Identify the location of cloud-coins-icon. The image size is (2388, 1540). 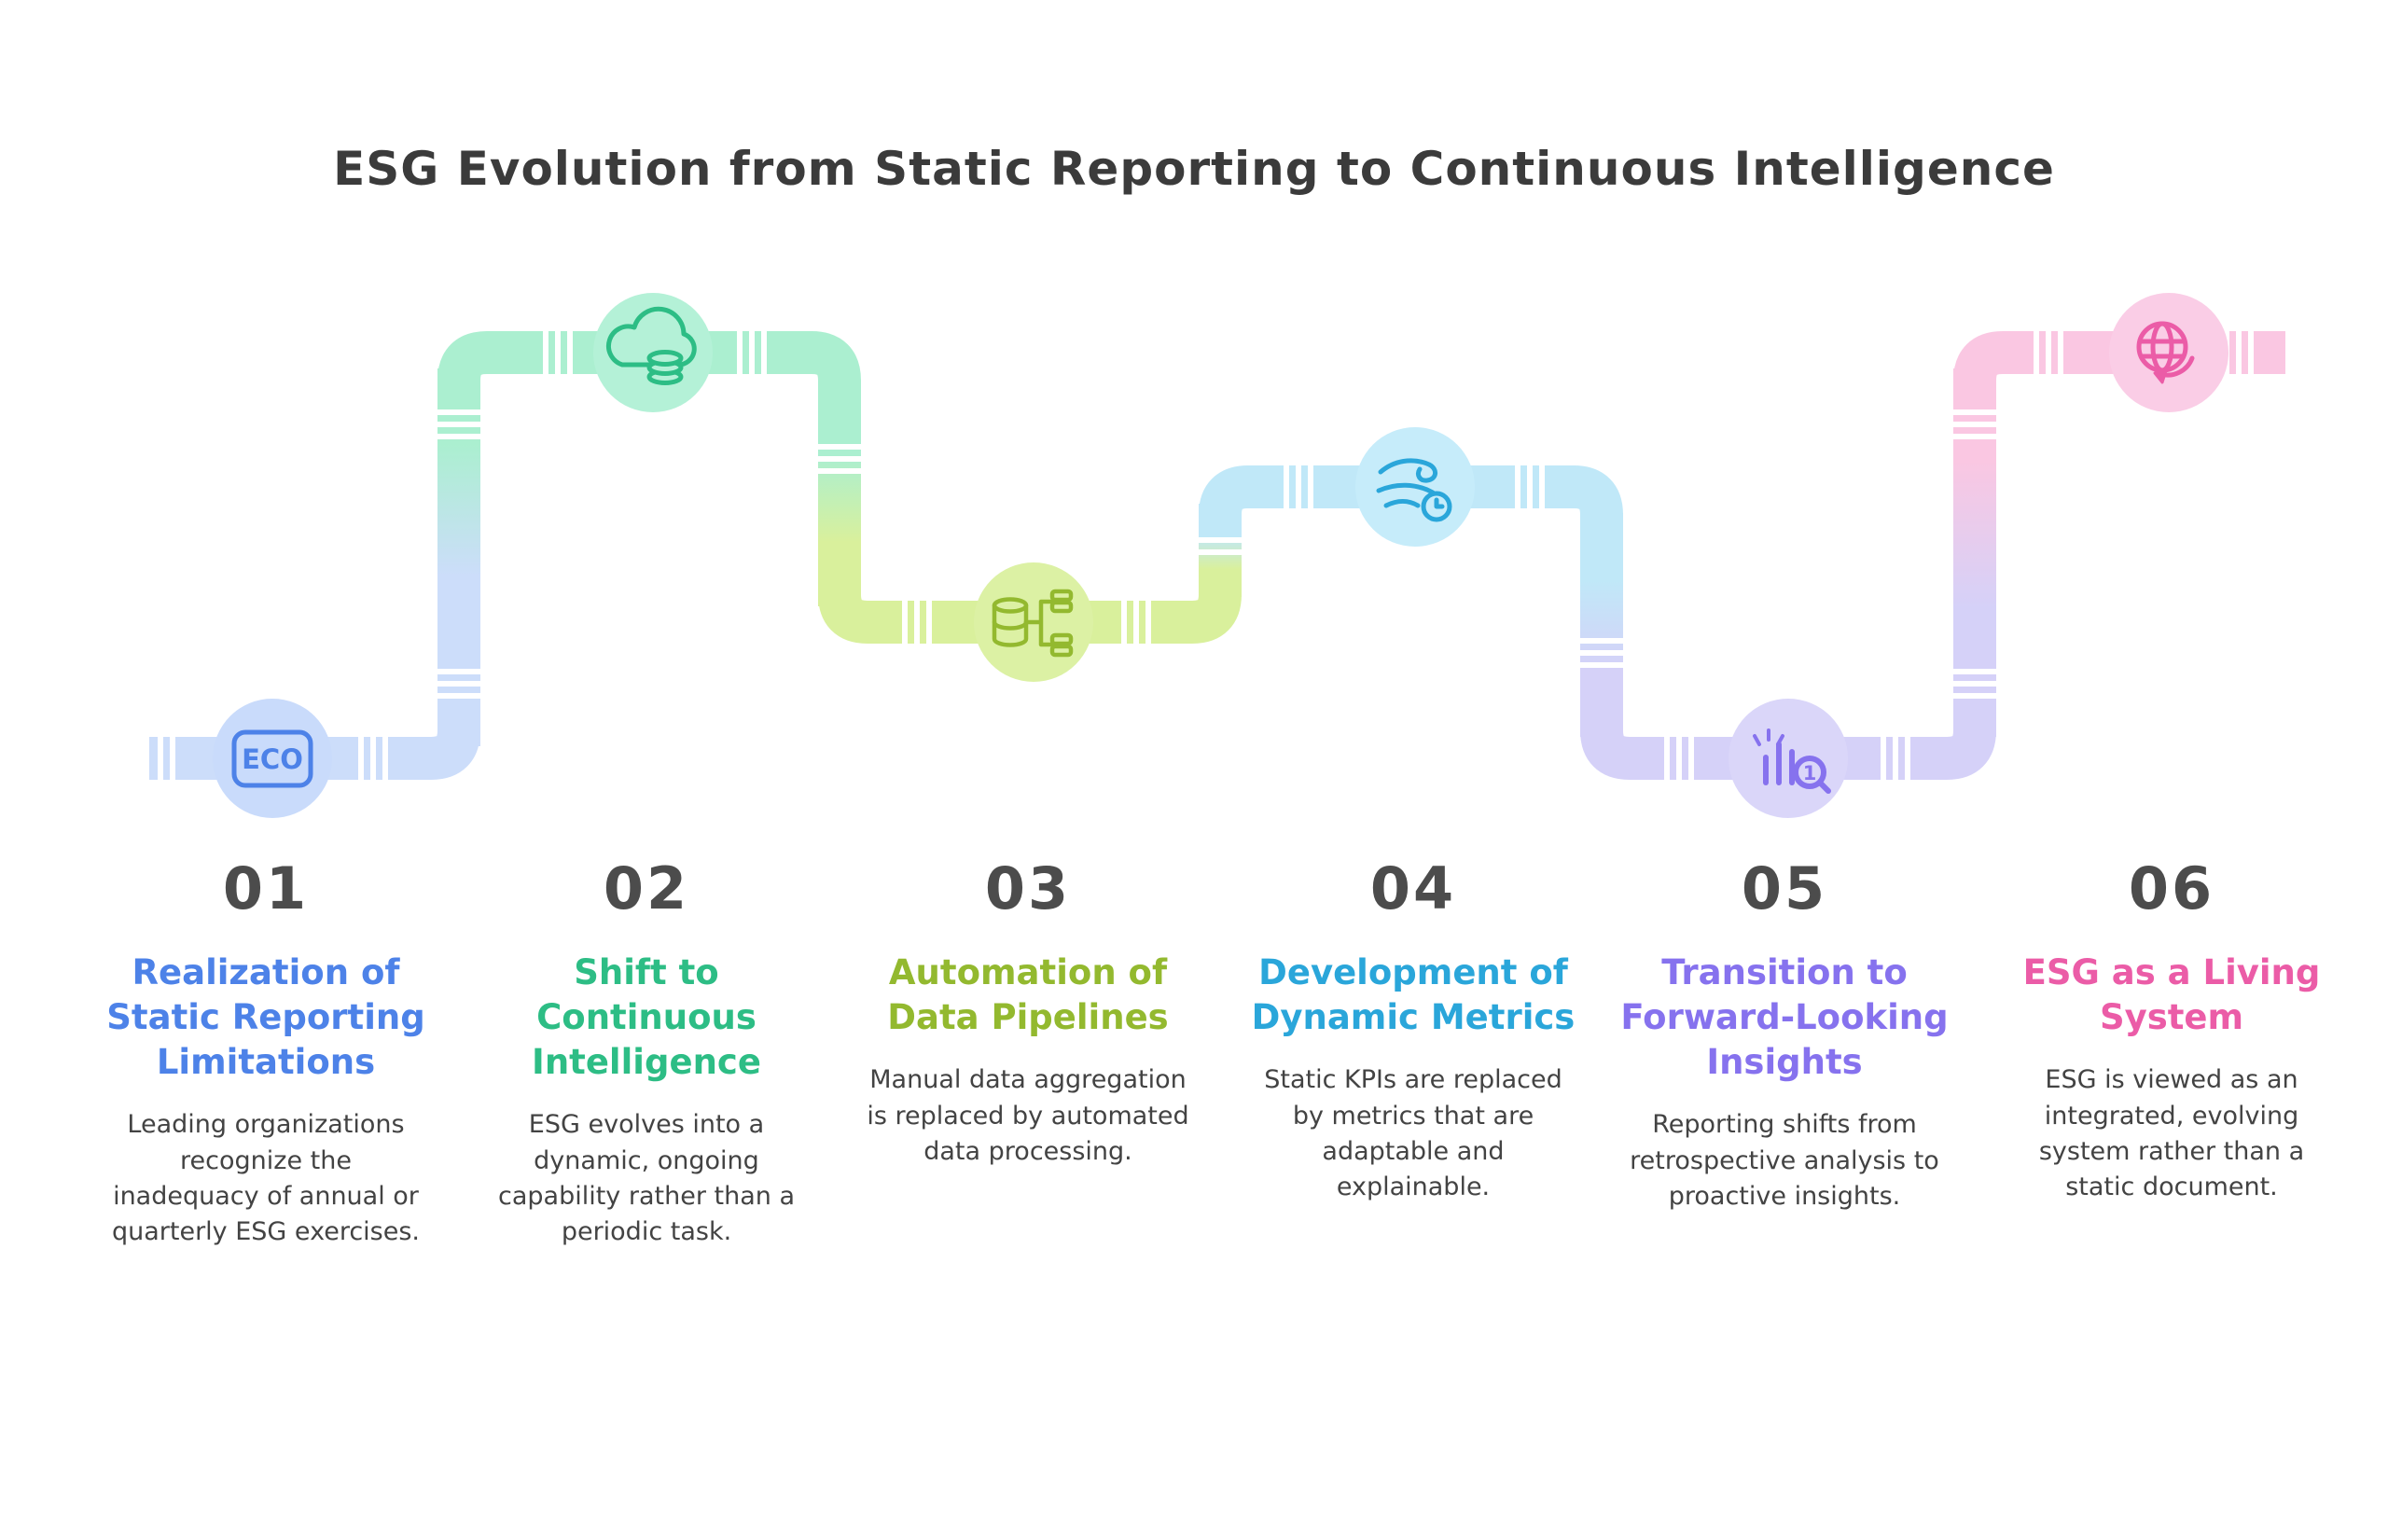
(651, 346).